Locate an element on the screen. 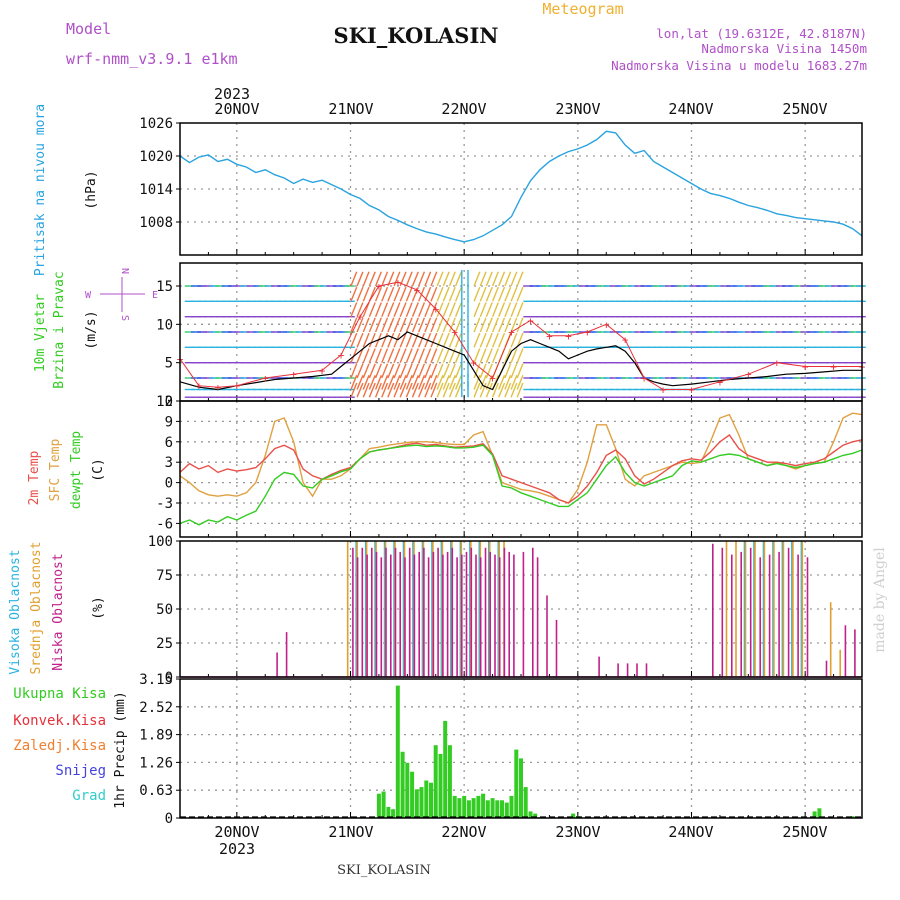 This screenshot has height=900, width=900. y-tick-label: 10 is located at coordinates (164, 325).